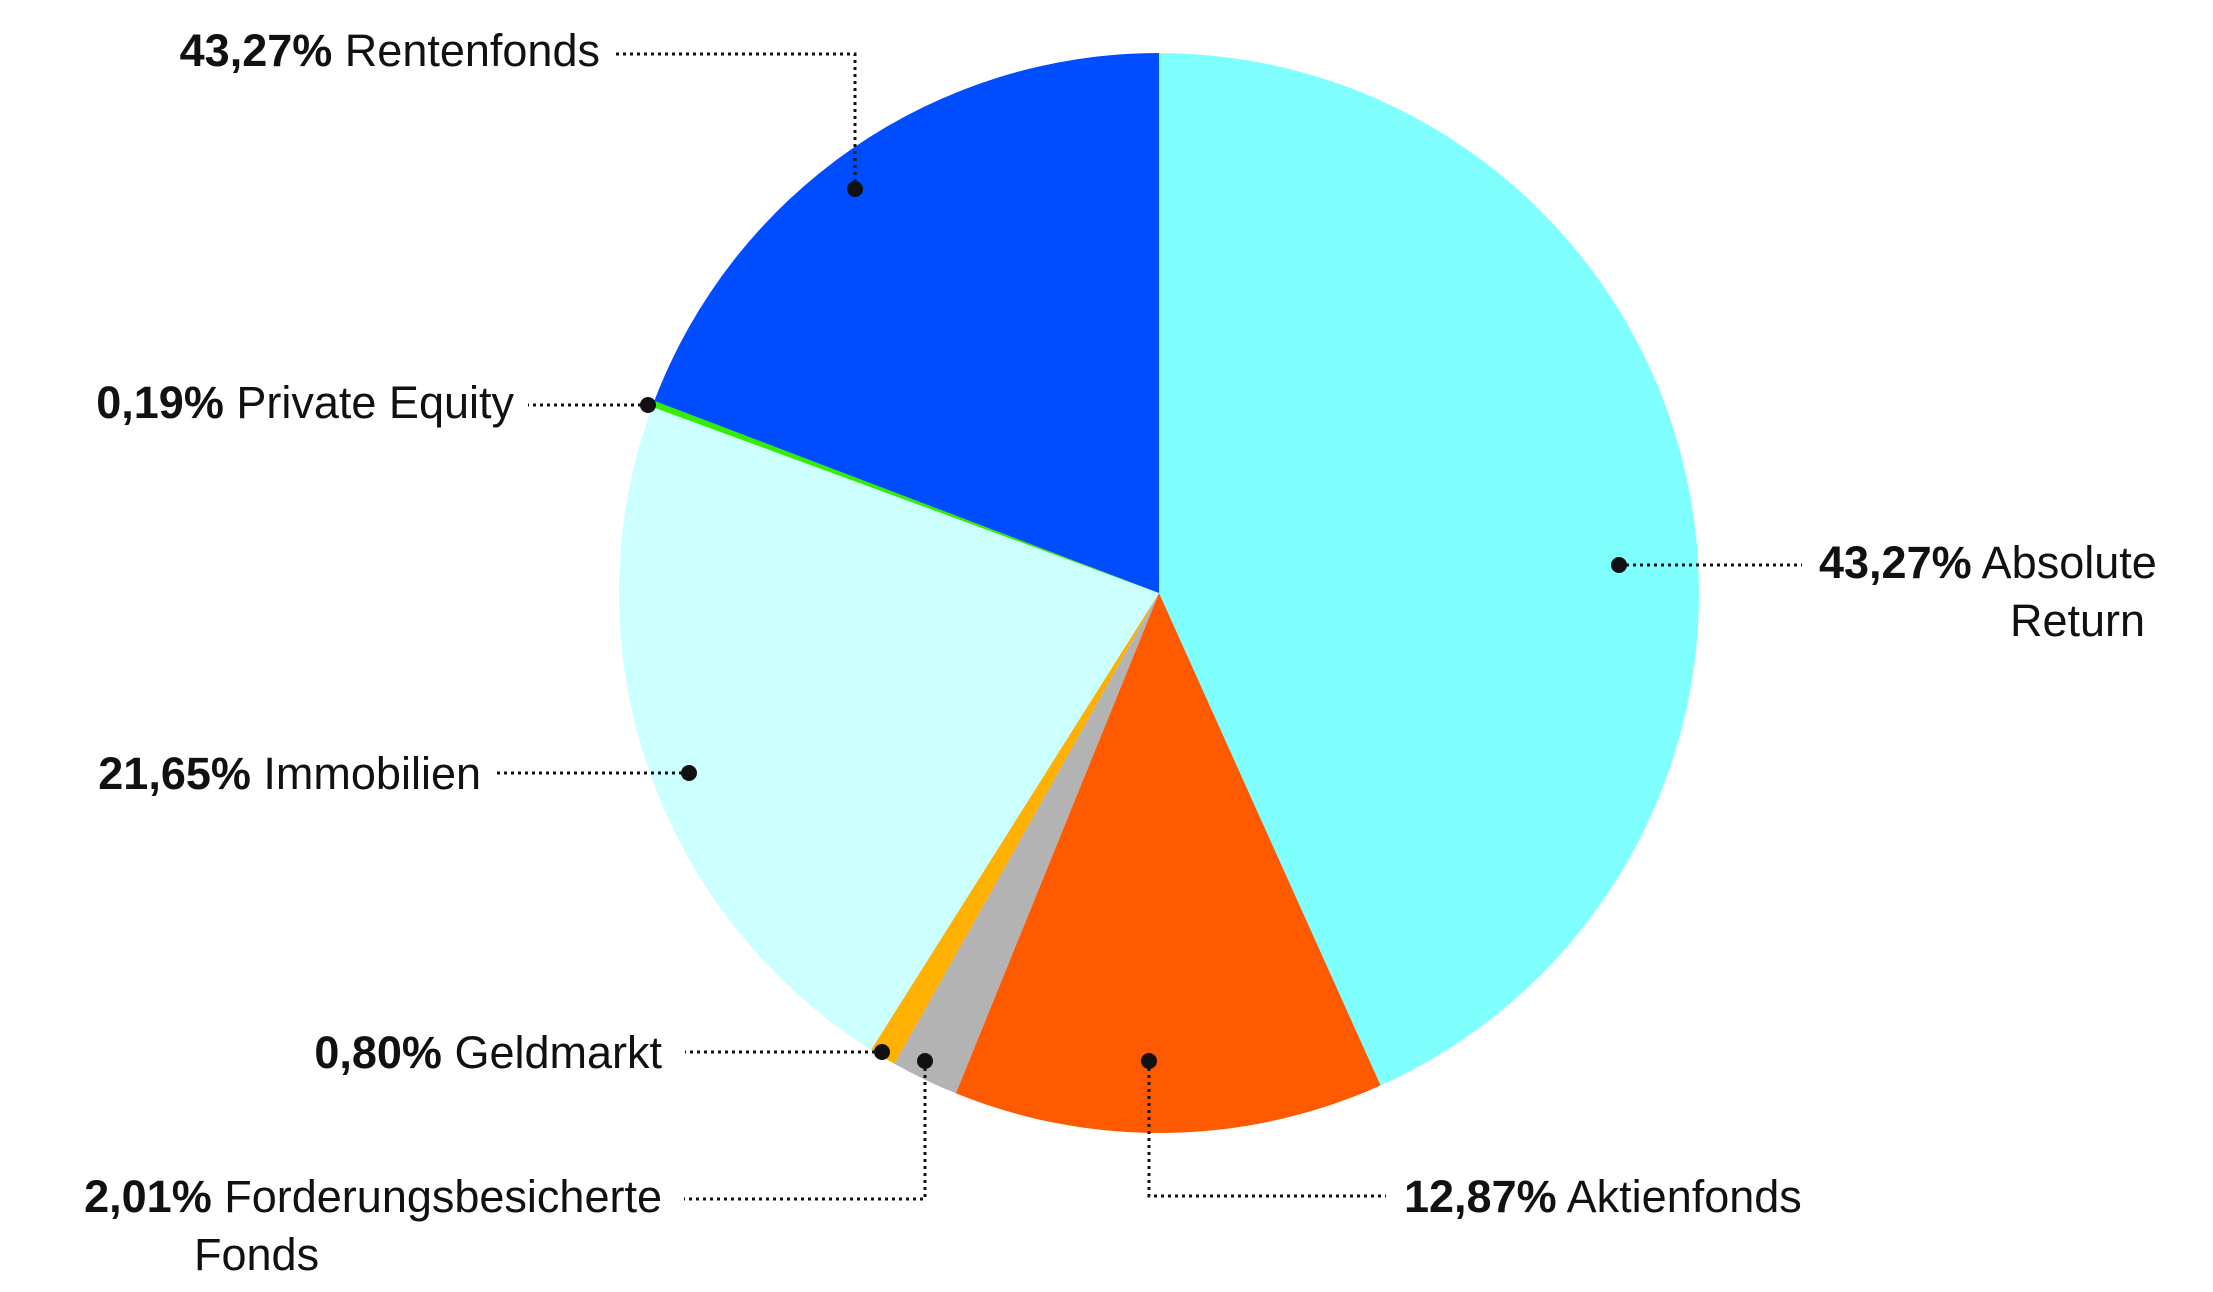 The image size is (2213, 1292). Describe the element at coordinates (174, 773) in the screenshot. I see `pct-label: 21,65%` at that location.